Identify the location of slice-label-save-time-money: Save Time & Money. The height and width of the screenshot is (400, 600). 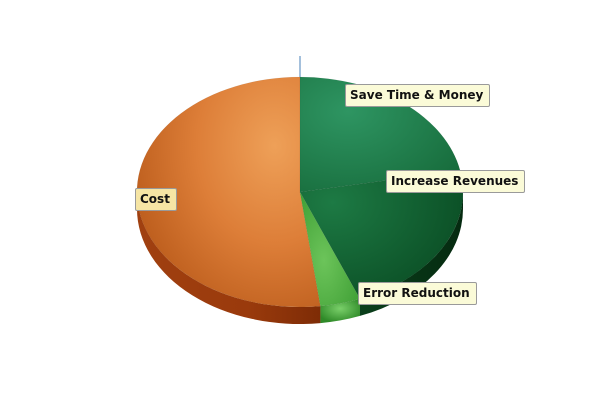
(418, 95).